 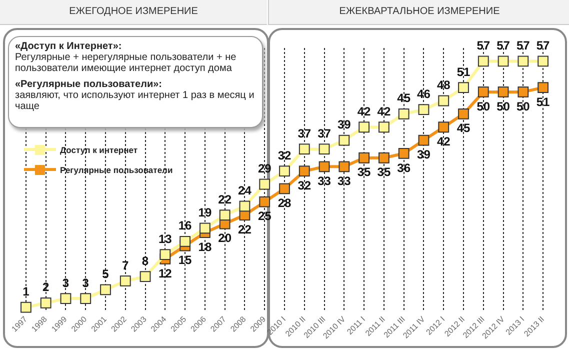 I want to click on data-label: 19, so click(x=205, y=213).